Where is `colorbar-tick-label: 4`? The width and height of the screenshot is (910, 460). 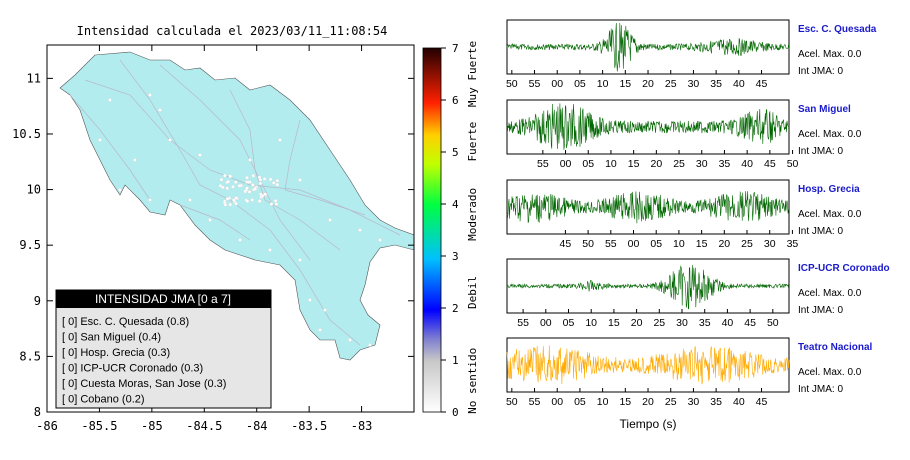
colorbar-tick-label: 4 is located at coordinates (455, 204).